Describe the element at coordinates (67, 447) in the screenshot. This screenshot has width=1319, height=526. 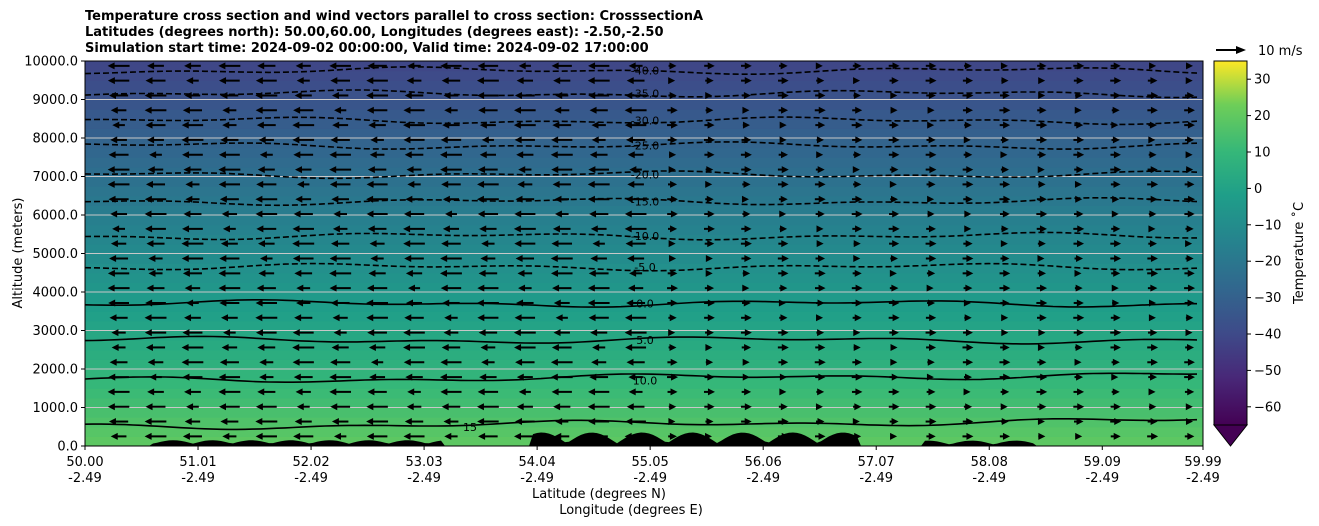
I see `y-tick-label: 0.0` at that location.